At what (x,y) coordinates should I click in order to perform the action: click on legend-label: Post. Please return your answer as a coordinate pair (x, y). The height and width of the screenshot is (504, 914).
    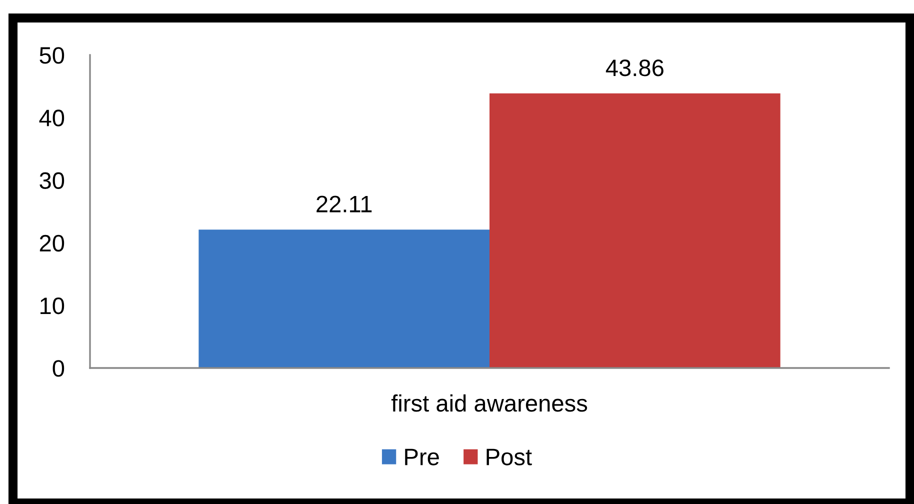
    Looking at the image, I should click on (509, 457).